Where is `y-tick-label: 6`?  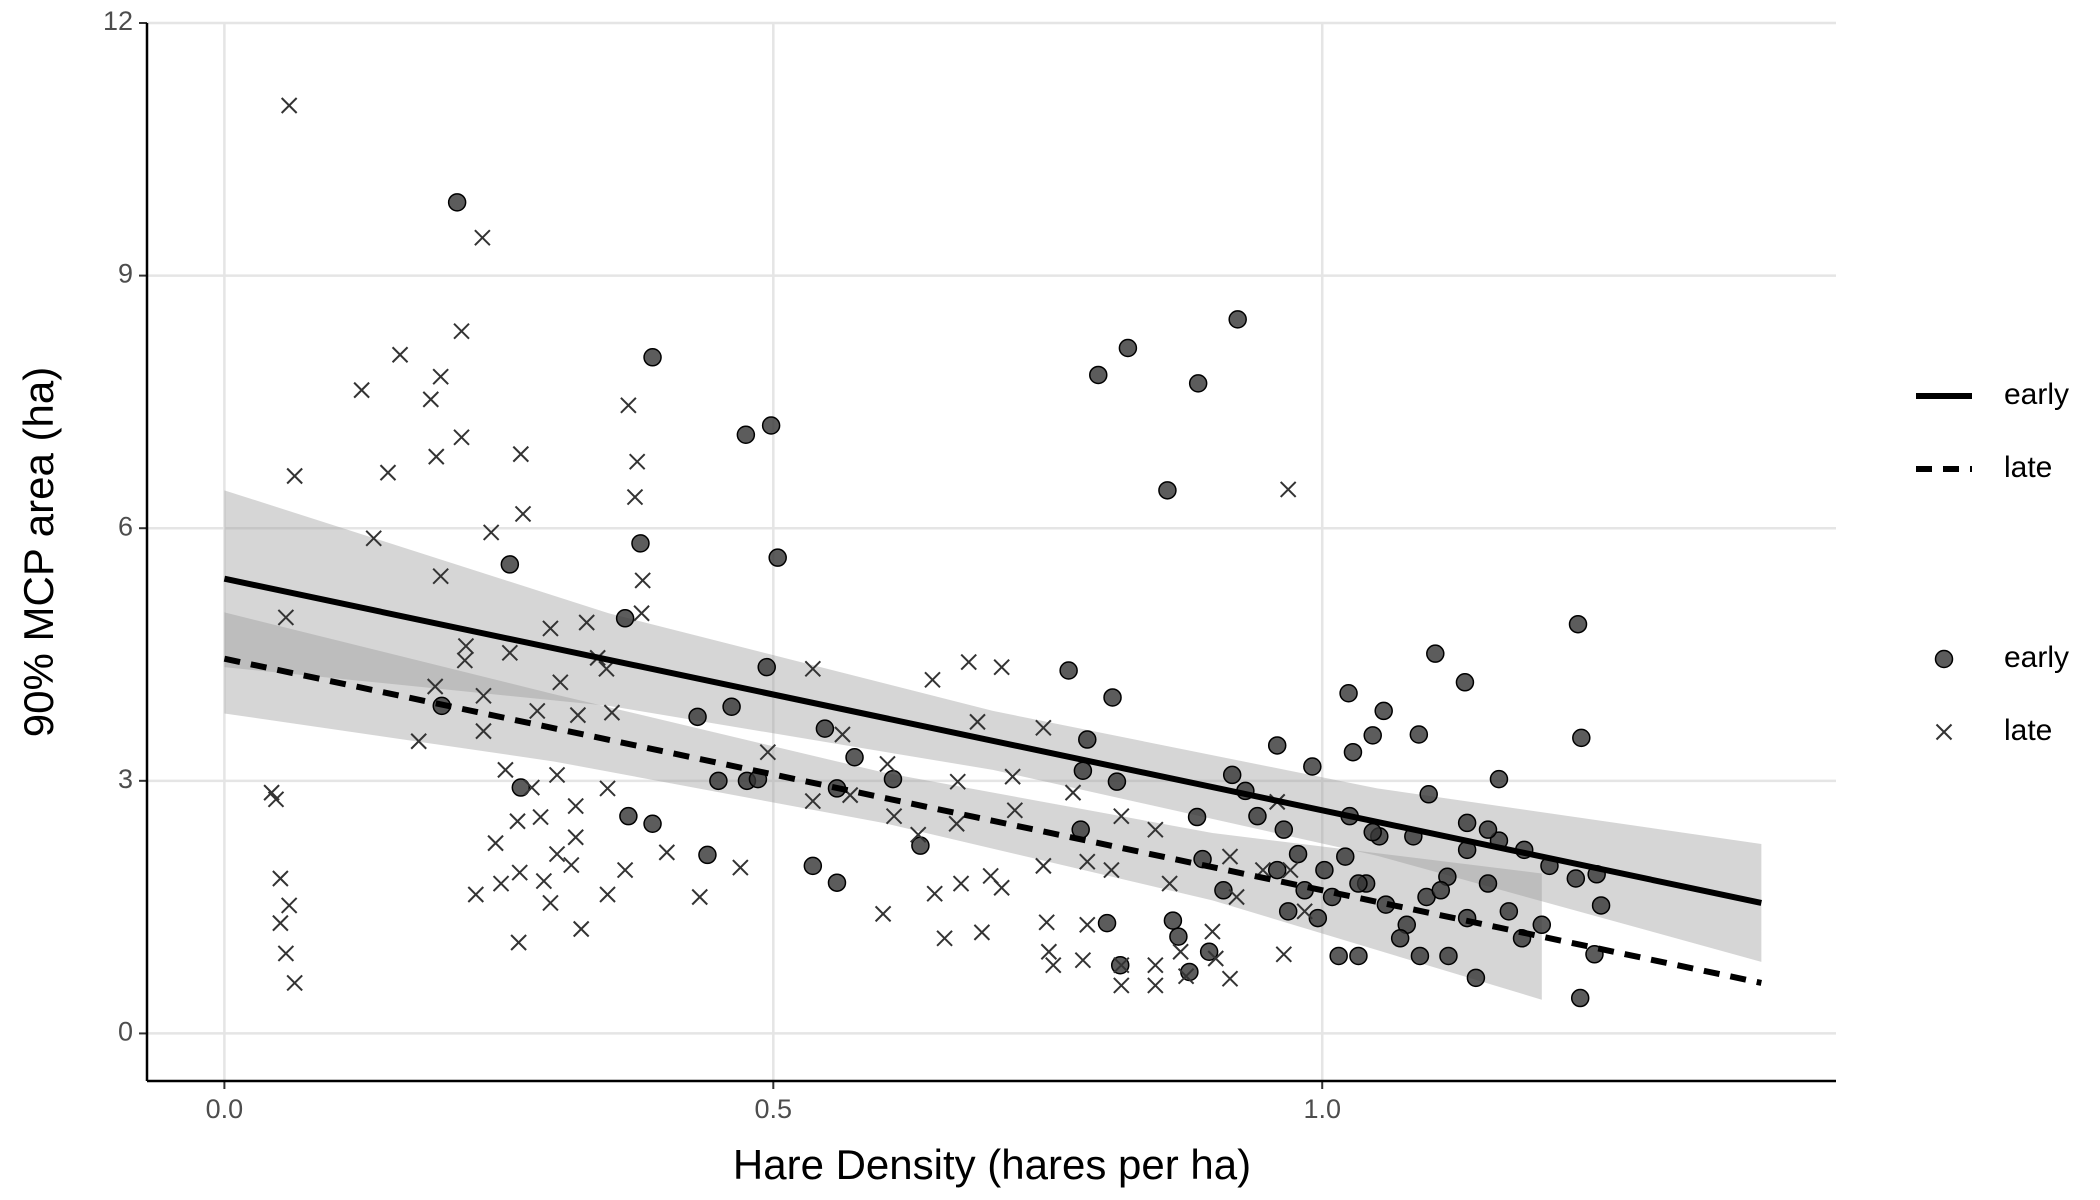 y-tick-label: 6 is located at coordinates (125, 526).